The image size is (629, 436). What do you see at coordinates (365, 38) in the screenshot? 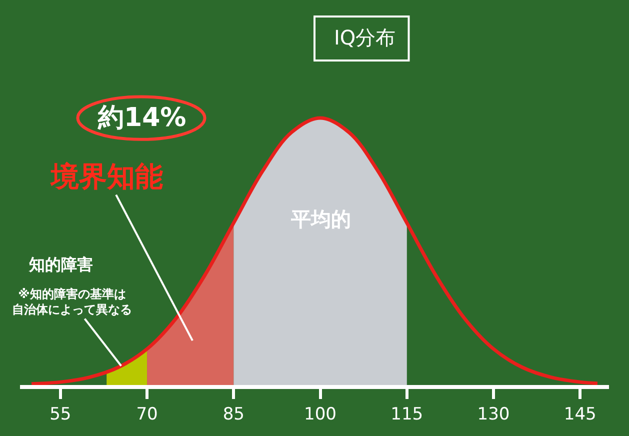
I see `chart-title: IQ分布` at bounding box center [365, 38].